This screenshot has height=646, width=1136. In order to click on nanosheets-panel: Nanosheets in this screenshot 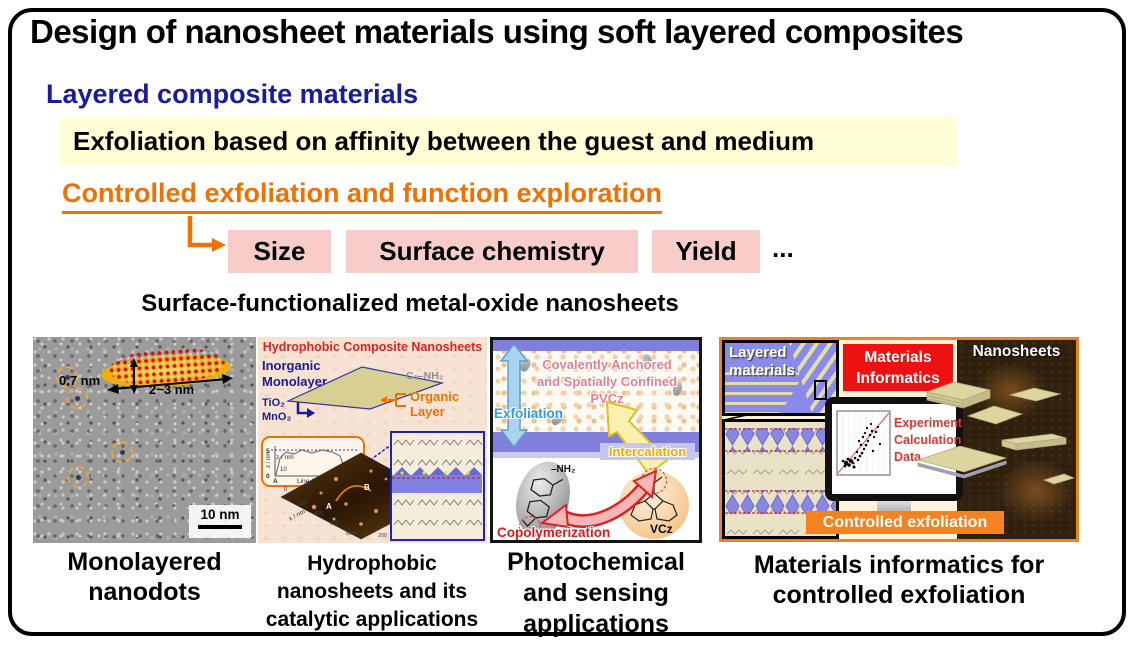, I will do `click(1016, 439)`.